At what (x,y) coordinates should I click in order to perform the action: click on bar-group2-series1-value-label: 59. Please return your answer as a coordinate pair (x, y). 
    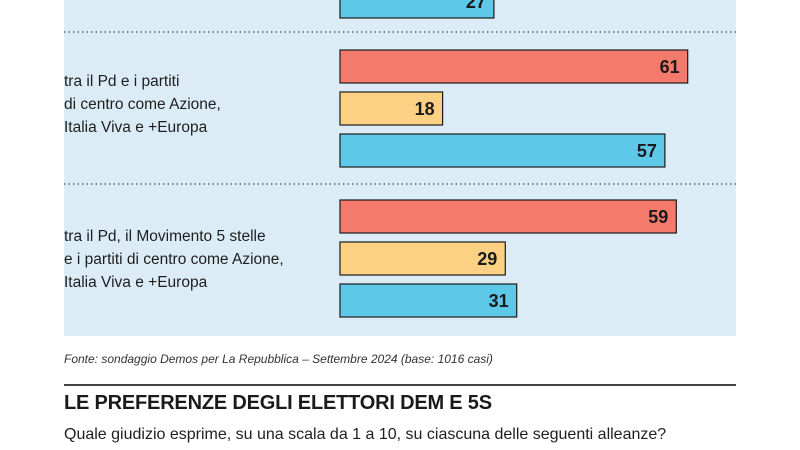
    Looking at the image, I should click on (658, 217).